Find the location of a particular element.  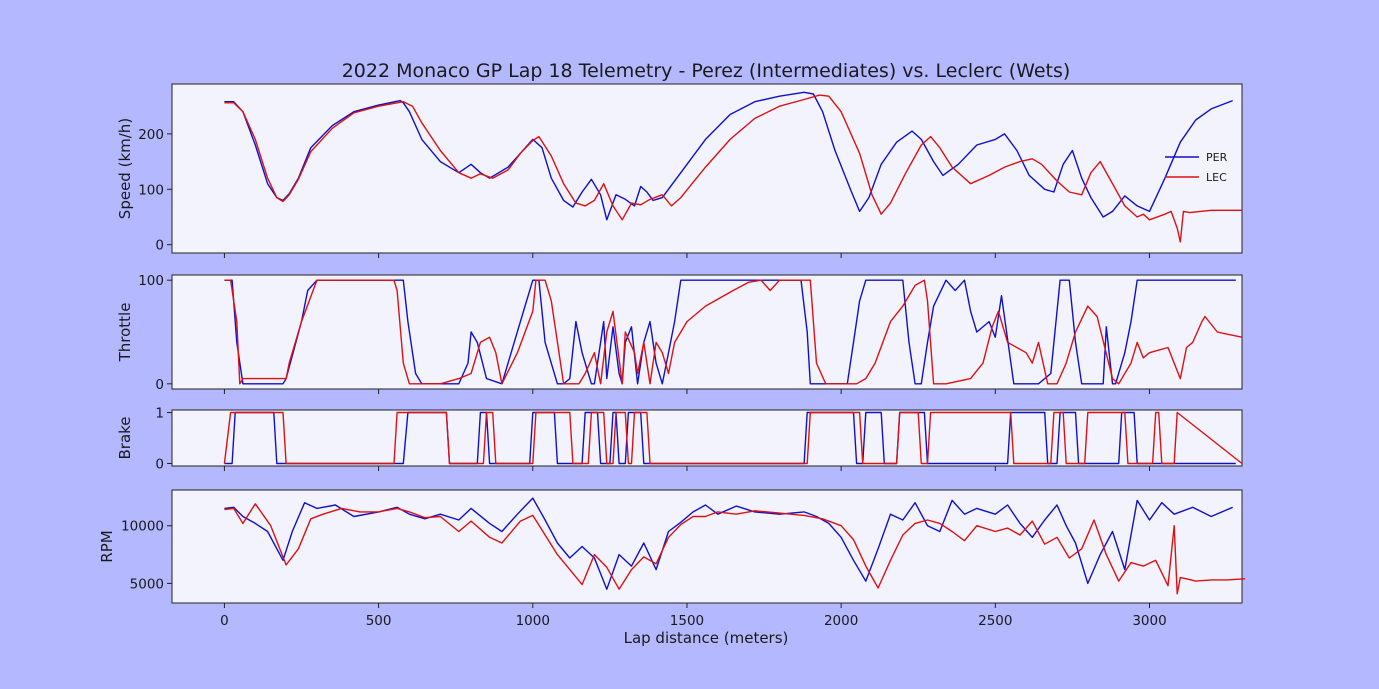

y-axis-label: RPM is located at coordinates (107, 546).